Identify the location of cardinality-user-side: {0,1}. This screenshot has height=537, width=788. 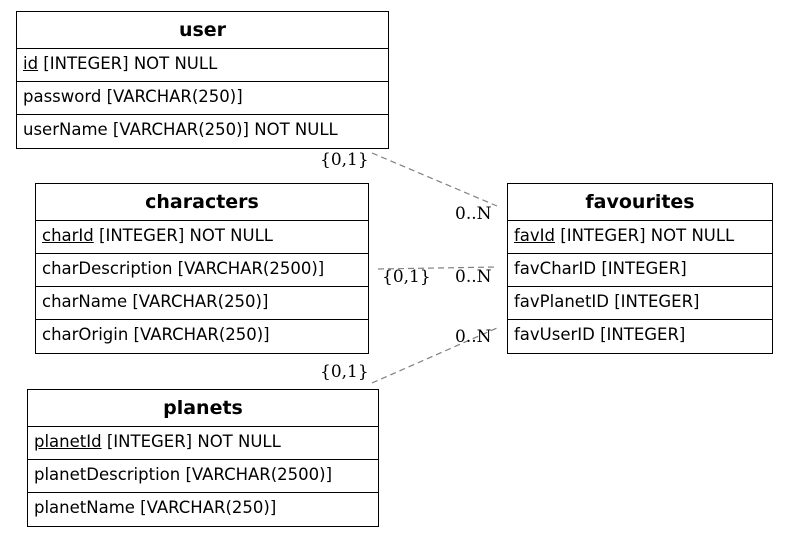
(344, 160).